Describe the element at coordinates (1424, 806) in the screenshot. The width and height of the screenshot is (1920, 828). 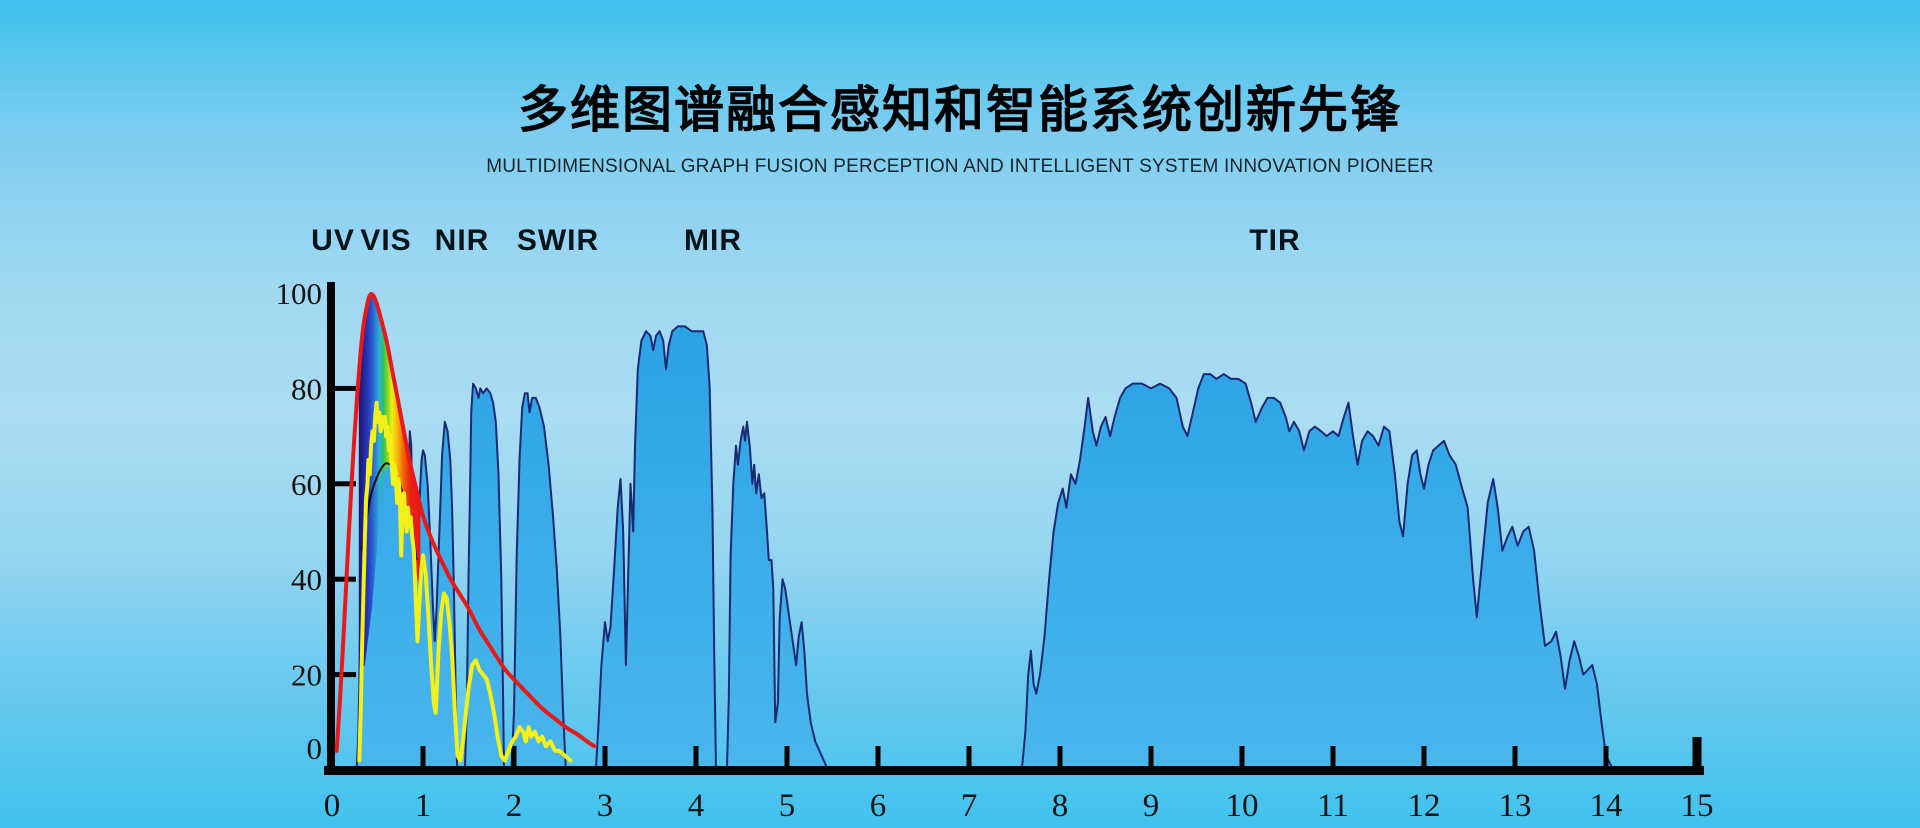
I see `x-tick-label: 12` at that location.